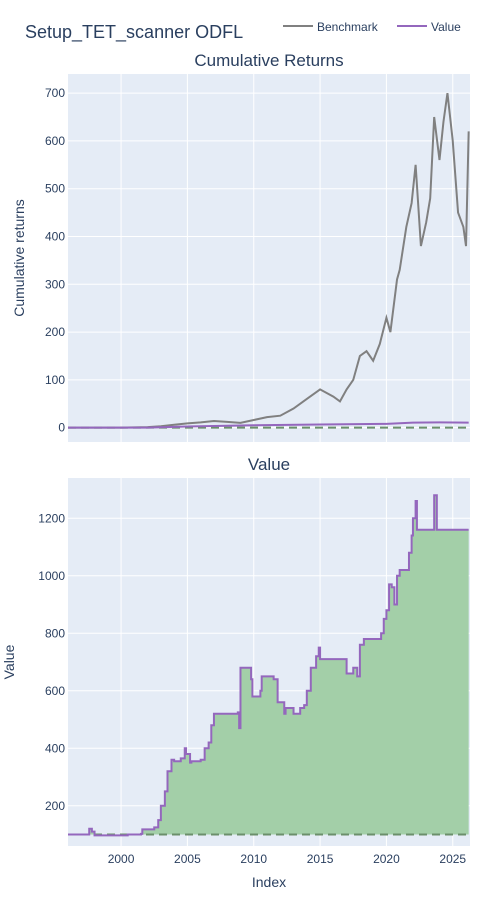 The width and height of the screenshot is (500, 900). Describe the element at coordinates (55, 93) in the screenshot. I see `y-tick-label: 700` at that location.